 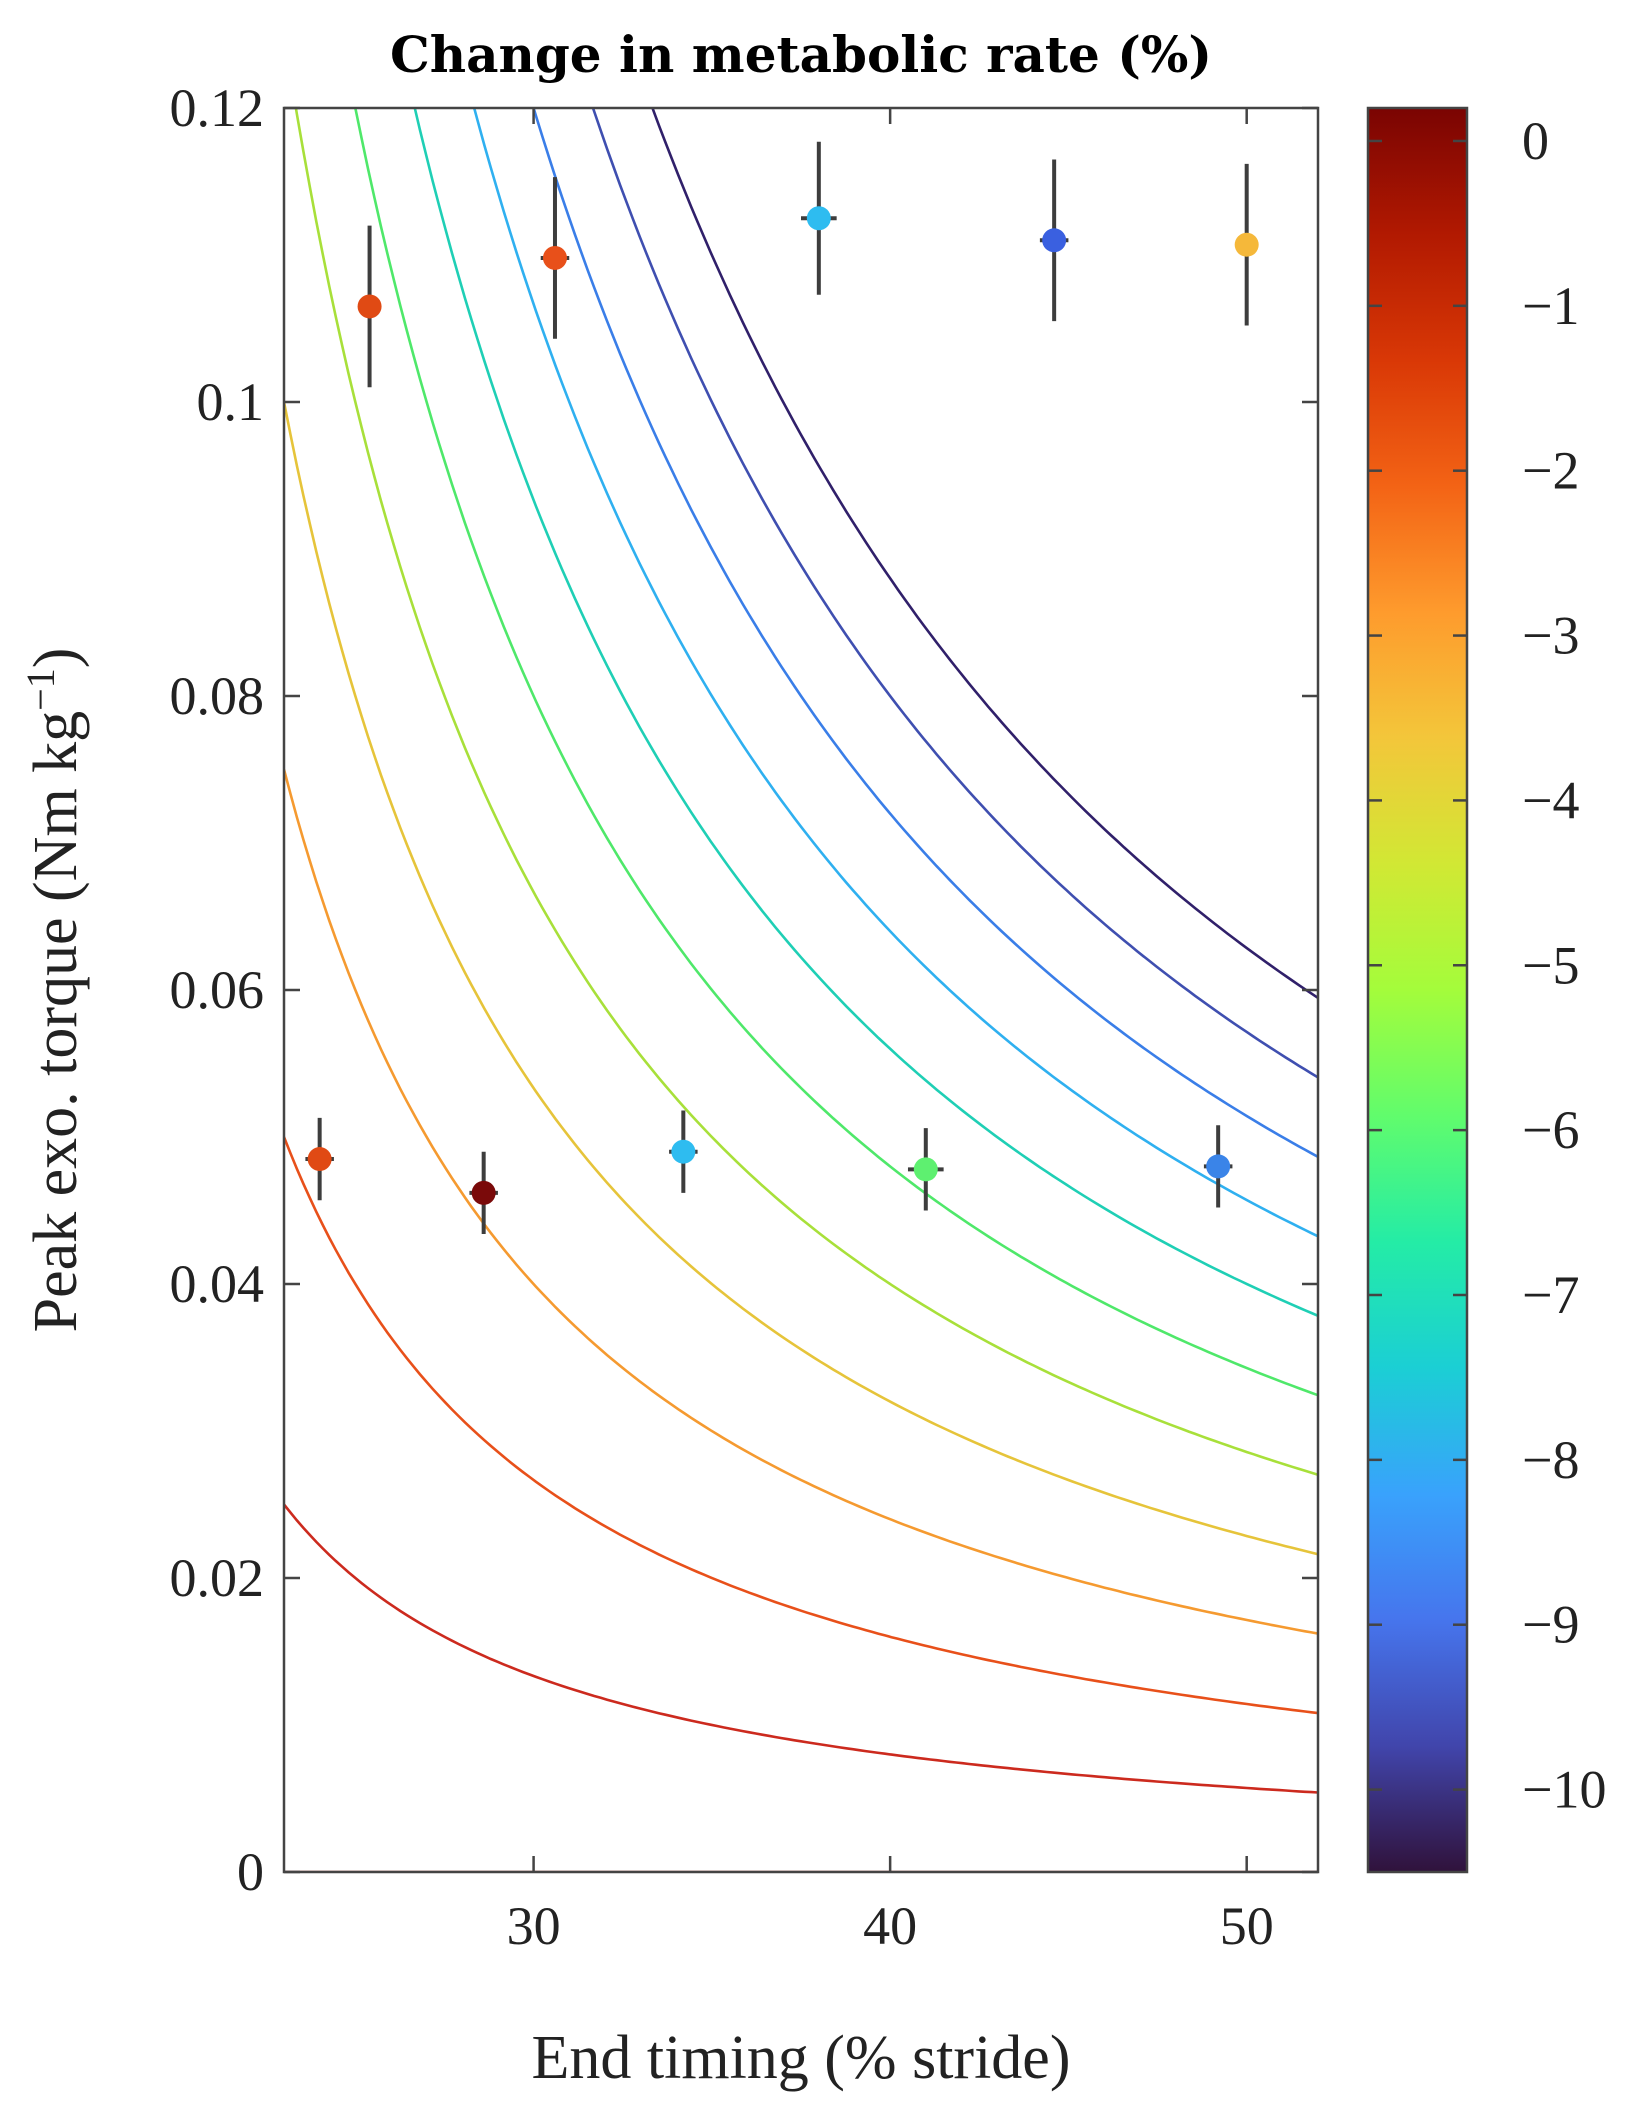 What do you see at coordinates (1550, 1460) in the screenshot?
I see `colorbar-tick-label: −8` at bounding box center [1550, 1460].